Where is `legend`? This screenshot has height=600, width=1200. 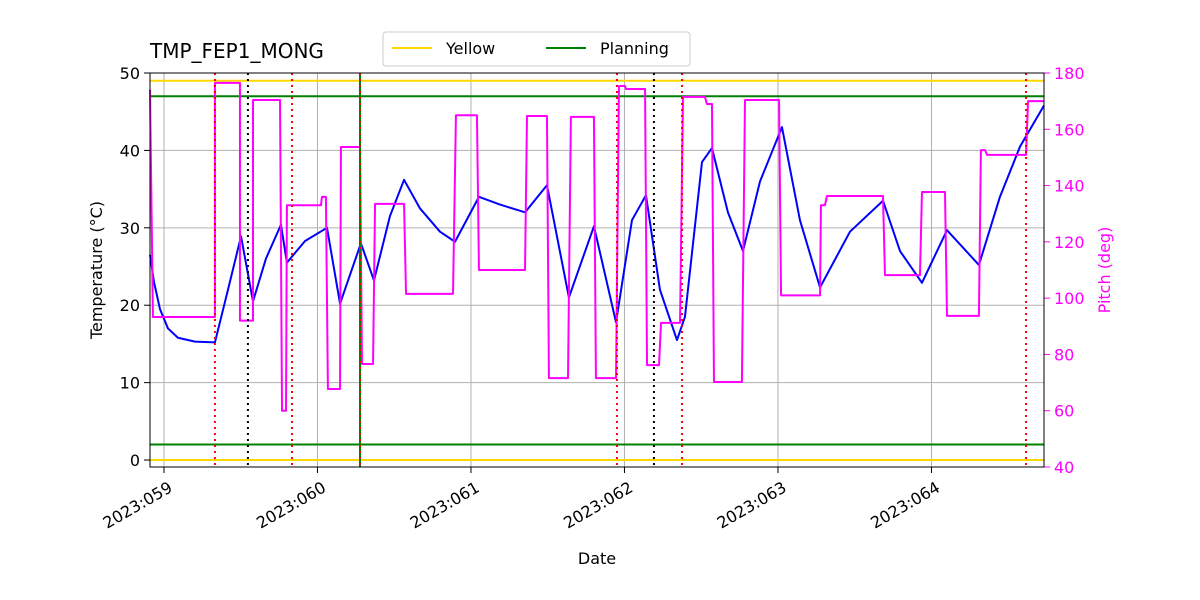
legend is located at coordinates (536, 49).